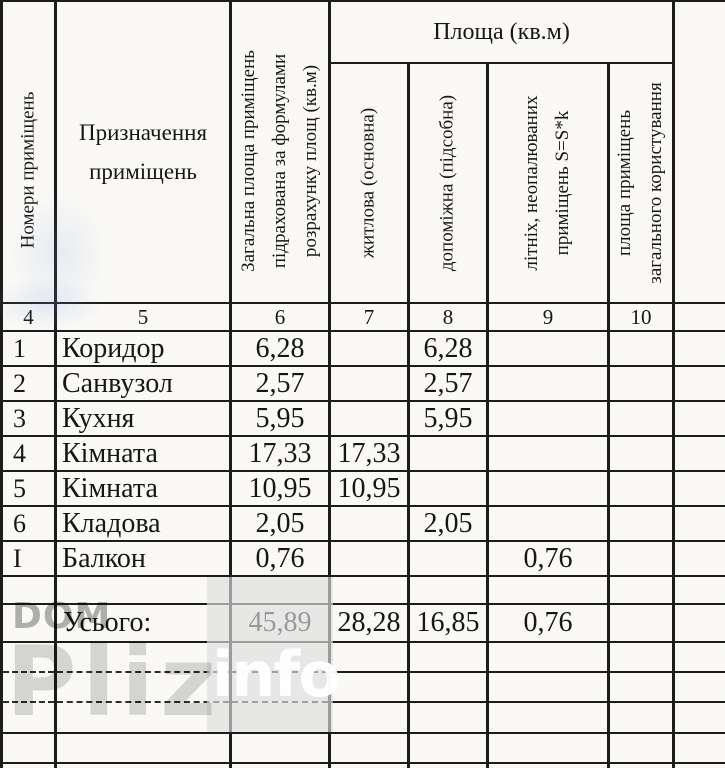 The width and height of the screenshot is (725, 768). What do you see at coordinates (640, 183) in the screenshot?
I see `header-common-area-label: площа приміщень загального користування` at bounding box center [640, 183].